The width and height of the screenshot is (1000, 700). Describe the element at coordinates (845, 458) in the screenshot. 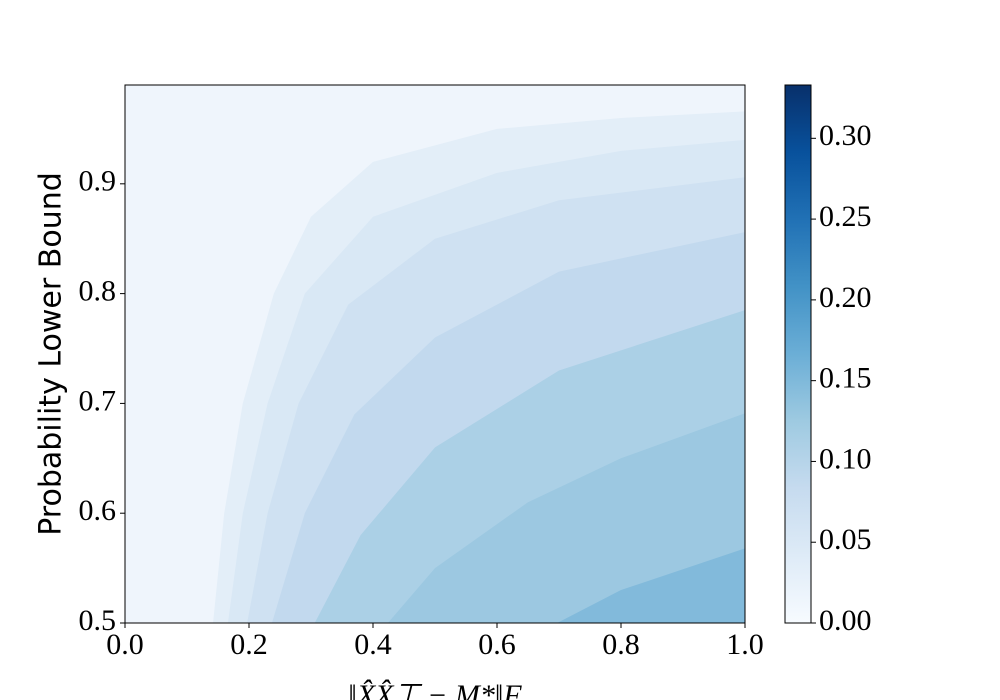

I see `colorbar-tick-label: 0.10` at that location.